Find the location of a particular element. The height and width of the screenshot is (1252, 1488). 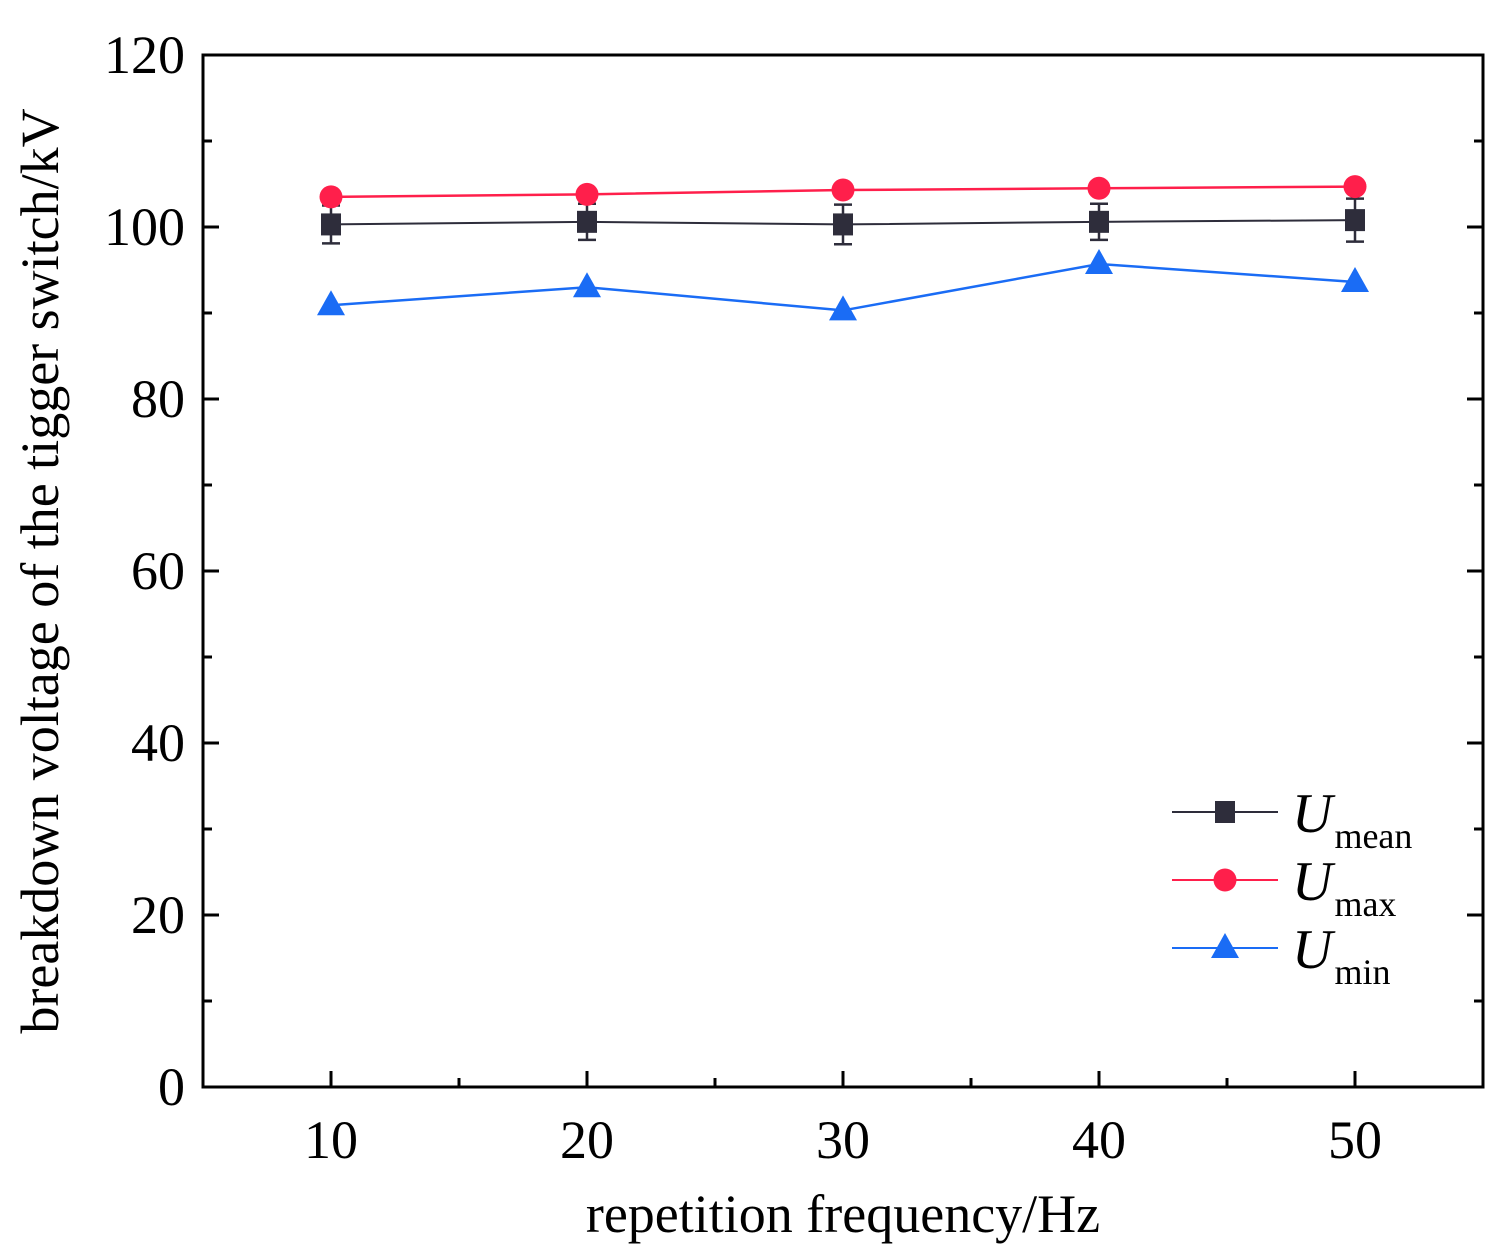

y-tick-label: 0 is located at coordinates (171, 1087).